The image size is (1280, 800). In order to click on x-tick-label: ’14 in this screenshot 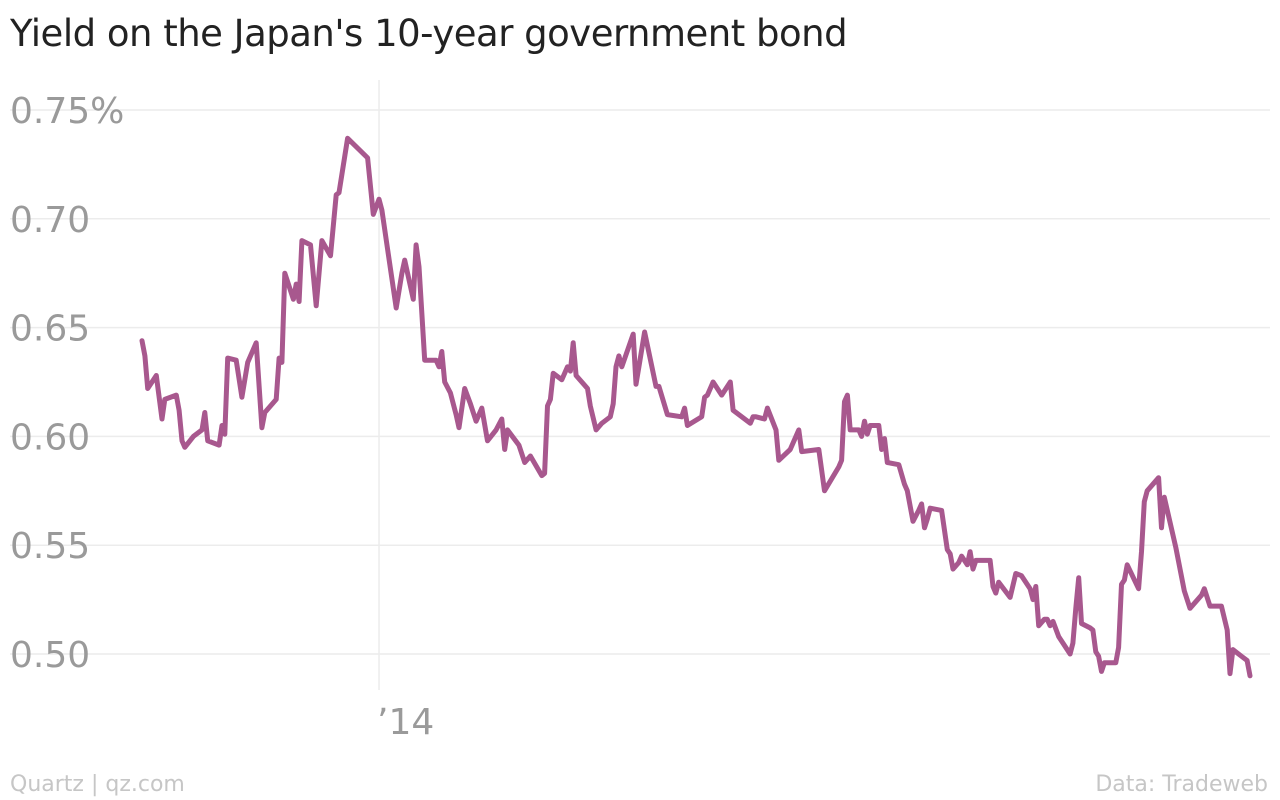, I will do `click(405, 722)`.